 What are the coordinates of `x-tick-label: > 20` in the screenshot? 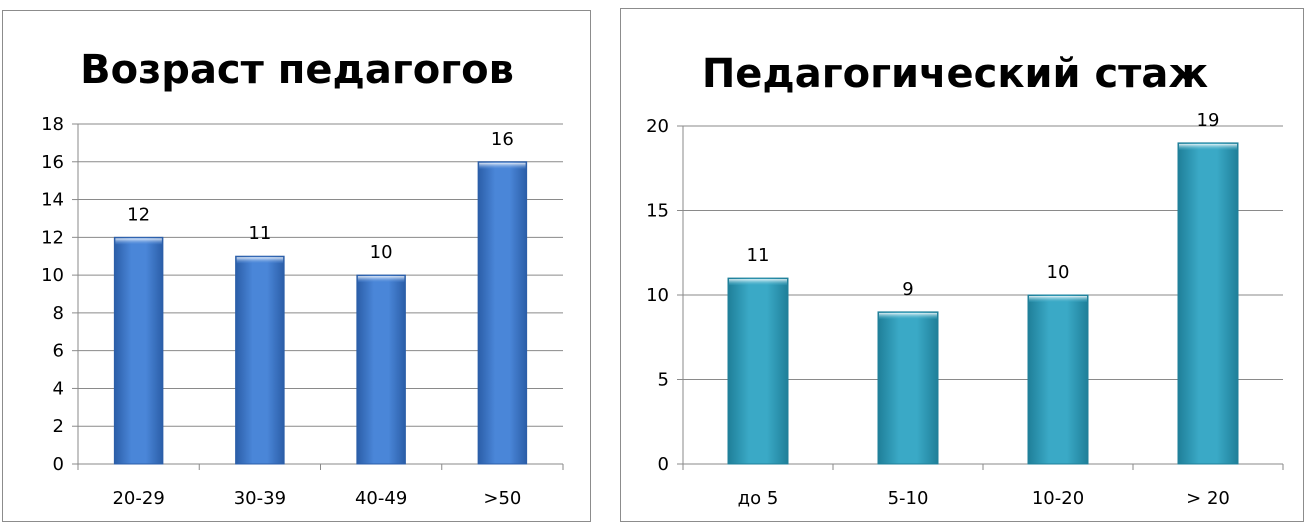 It's located at (1208, 498).